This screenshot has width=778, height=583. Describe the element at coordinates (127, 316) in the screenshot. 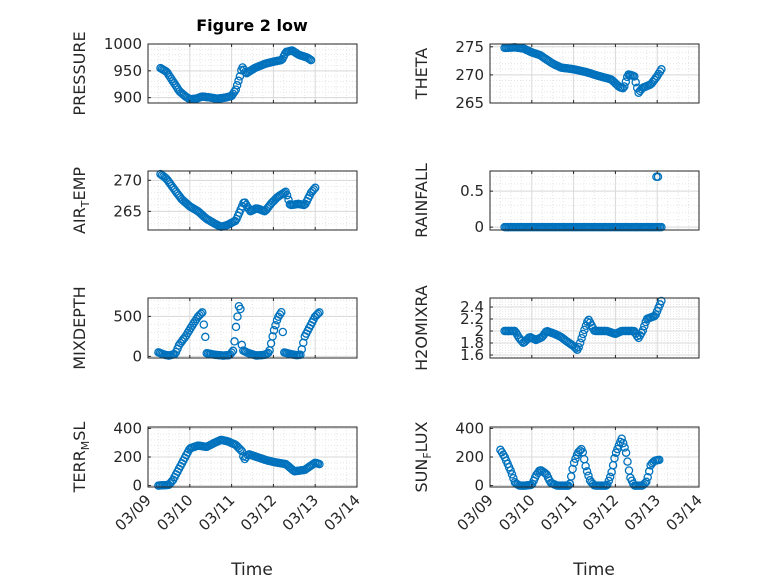

I see `y-tick-label: 500` at that location.